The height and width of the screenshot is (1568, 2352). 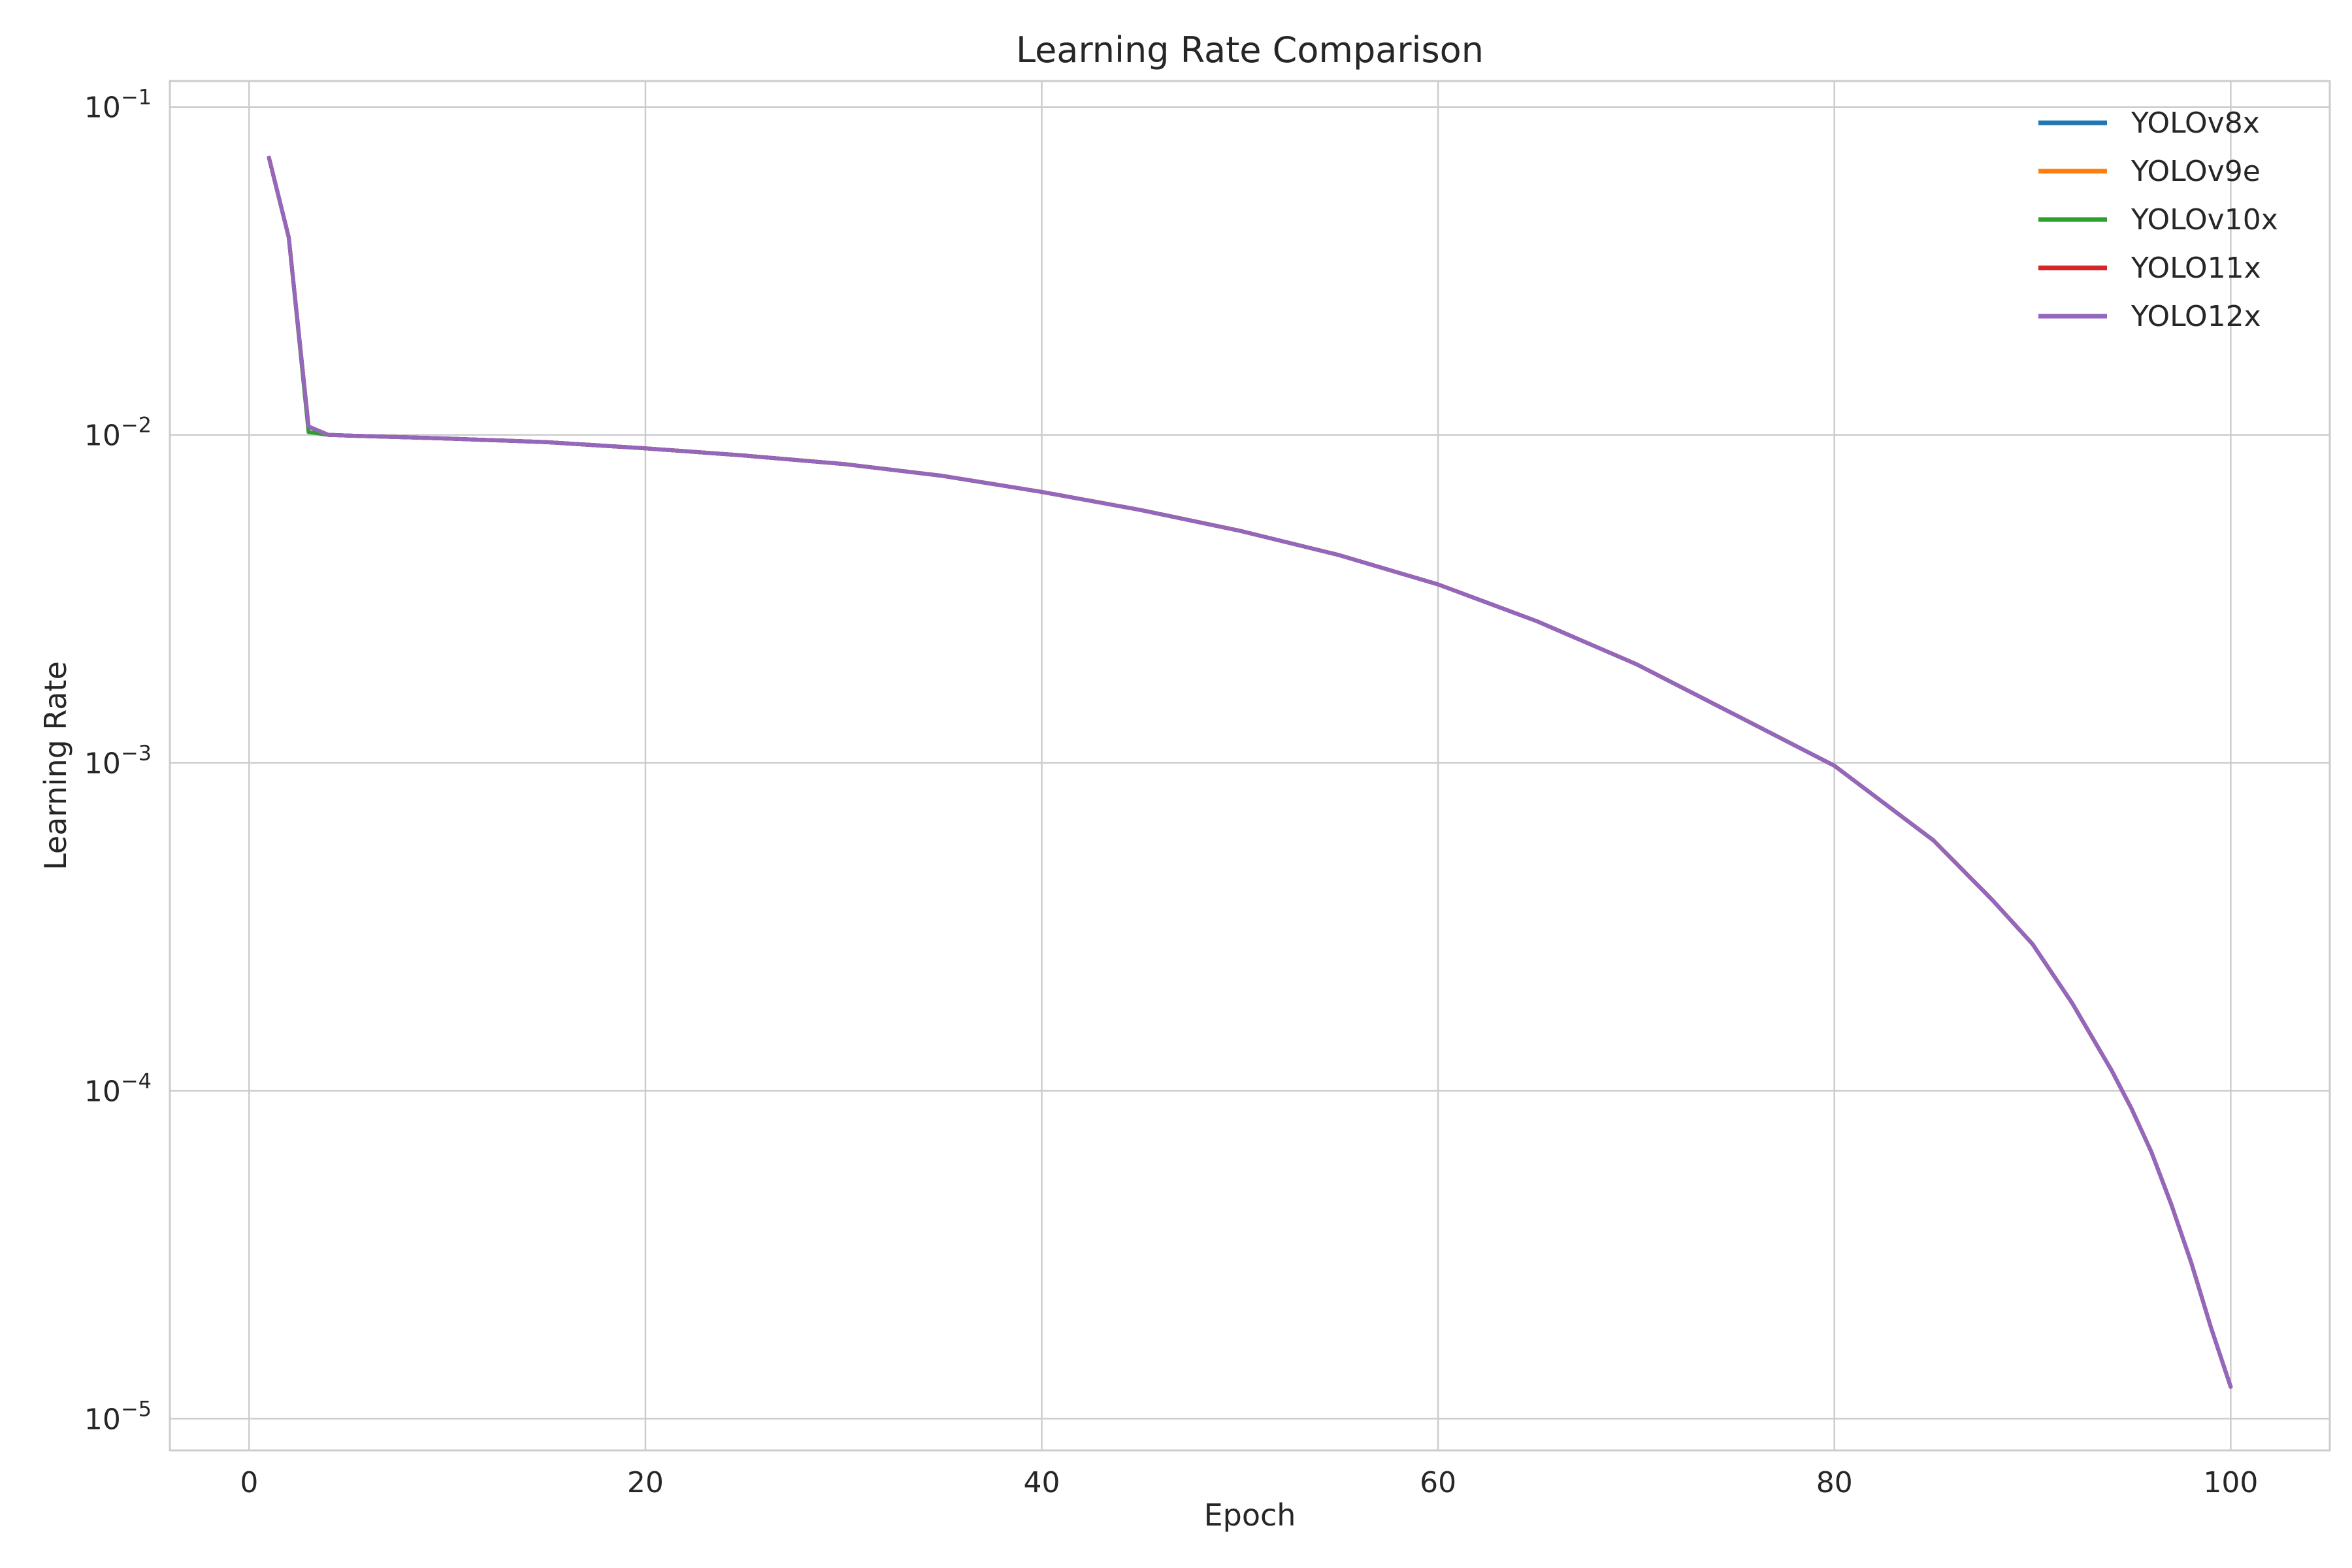 I want to click on chart-title: Learning Rate Comparison, so click(x=1250, y=50).